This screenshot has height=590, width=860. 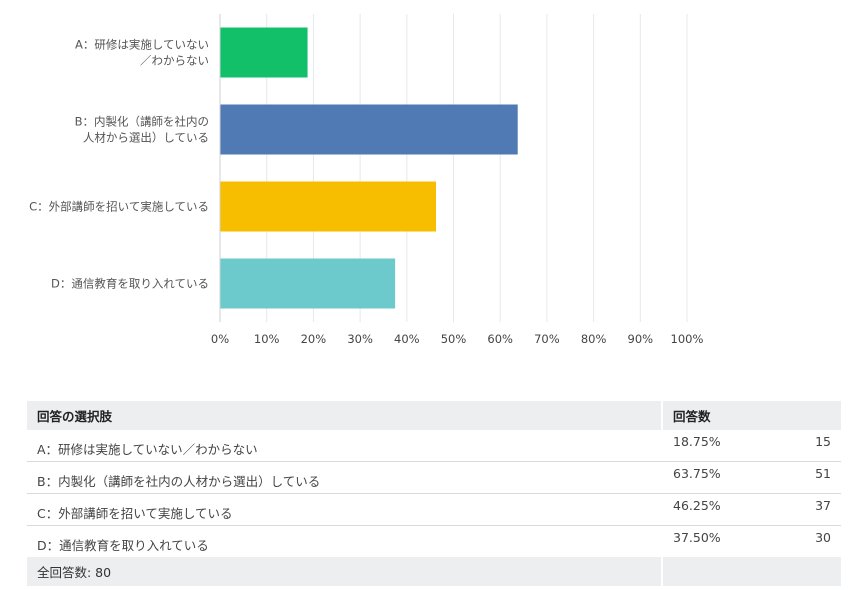 I want to click on row-label: D：通信教育を取り入れている, so click(x=123, y=545).